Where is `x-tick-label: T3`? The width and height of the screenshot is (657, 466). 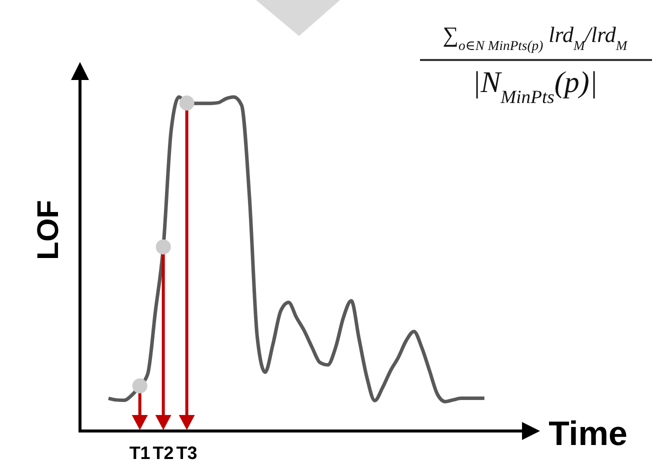 x-tick-label: T3 is located at coordinates (187, 453).